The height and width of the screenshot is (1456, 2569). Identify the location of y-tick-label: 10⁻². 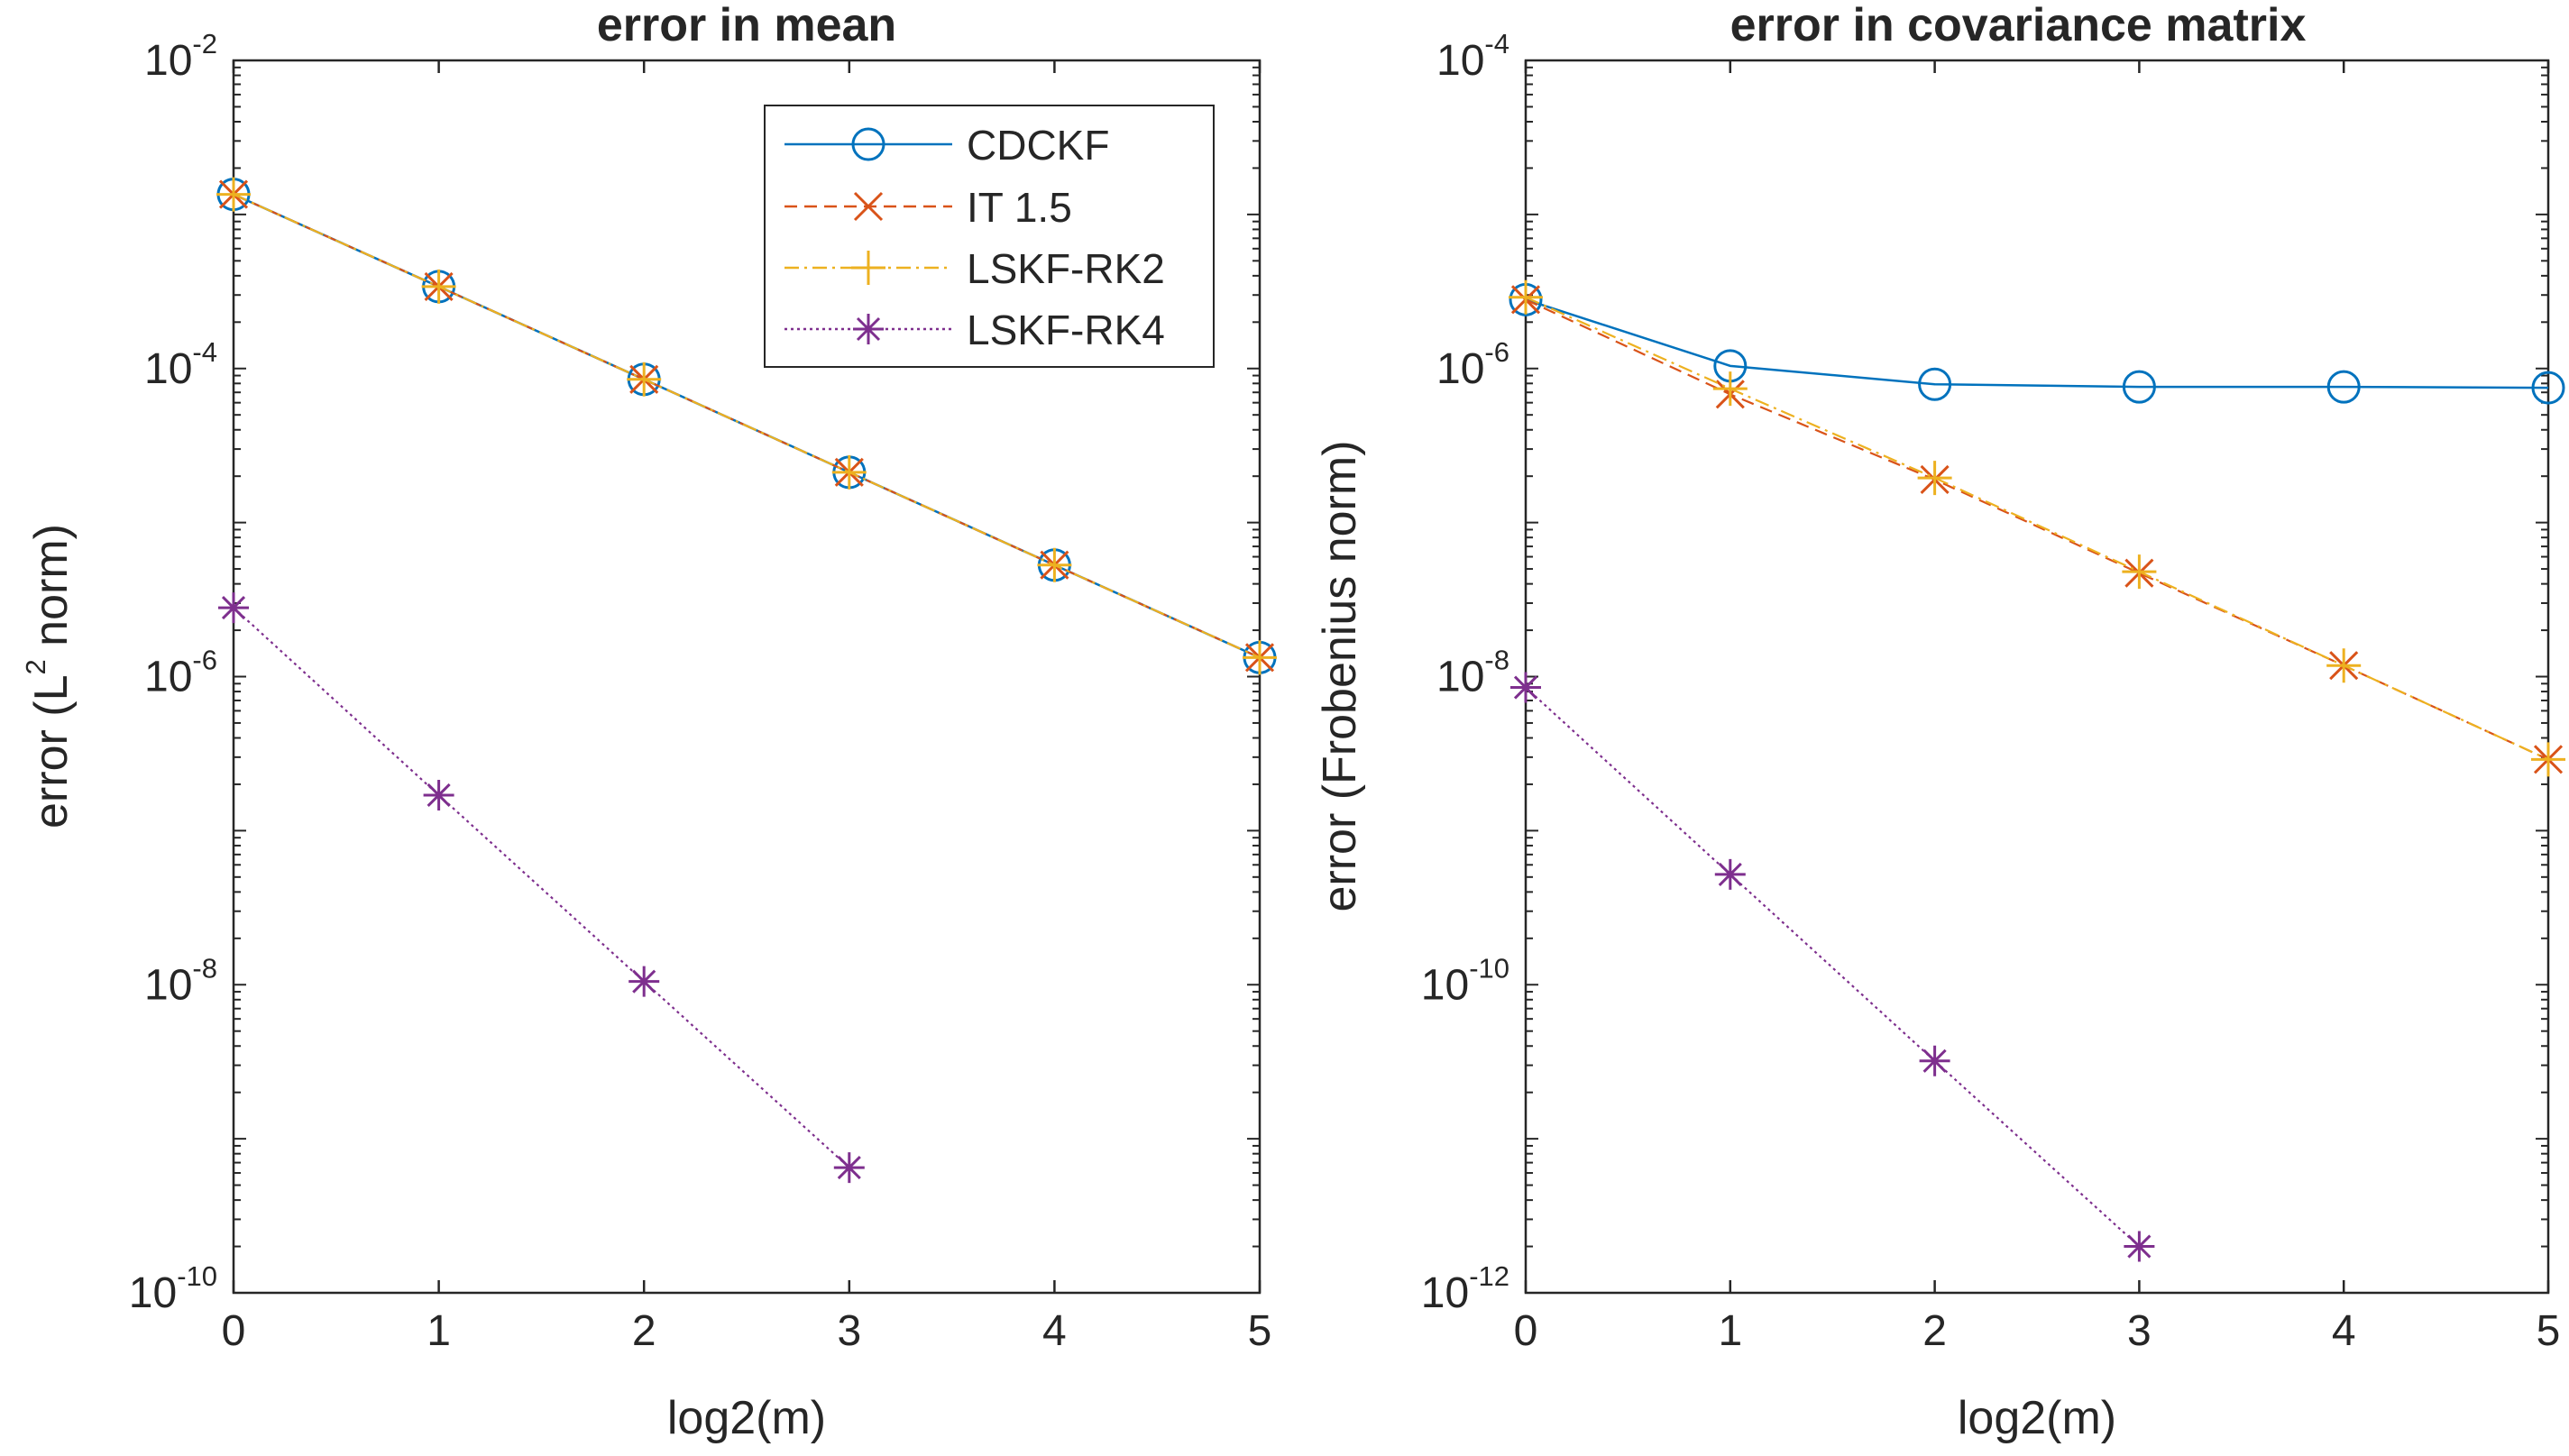
(180, 57).